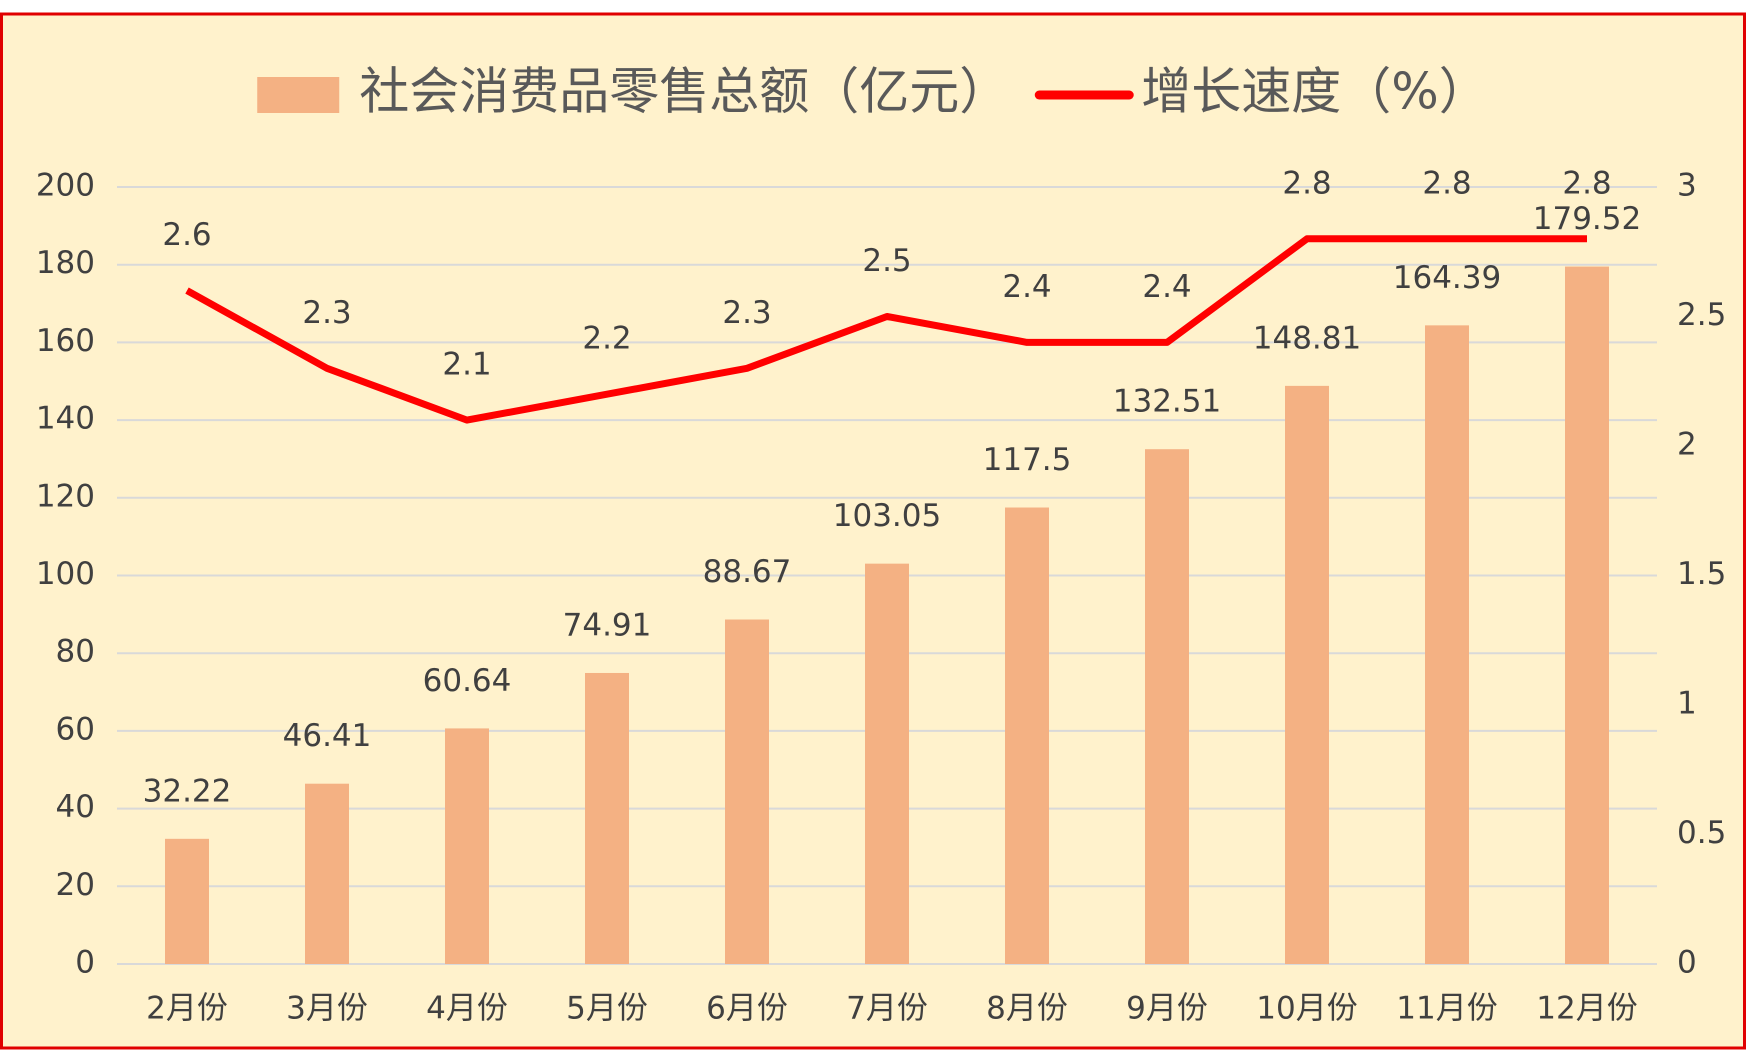 This screenshot has height=1050, width=1746. I want to click on line, so click(886, 329).